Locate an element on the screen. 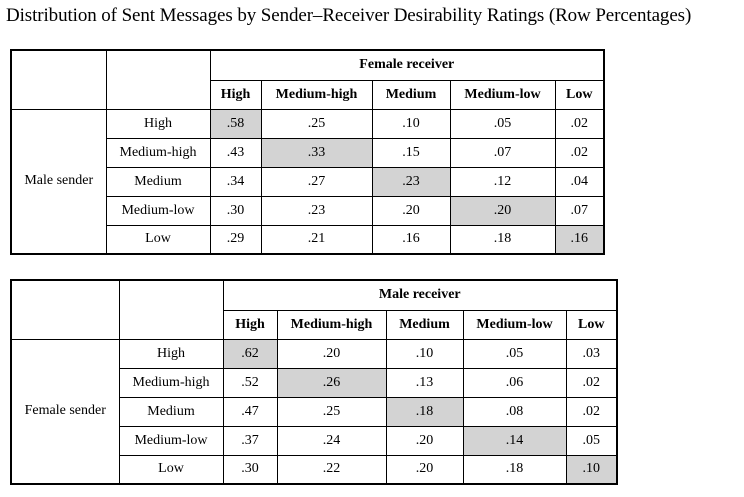 The width and height of the screenshot is (744, 497). table-cell: .08 is located at coordinates (514, 411).